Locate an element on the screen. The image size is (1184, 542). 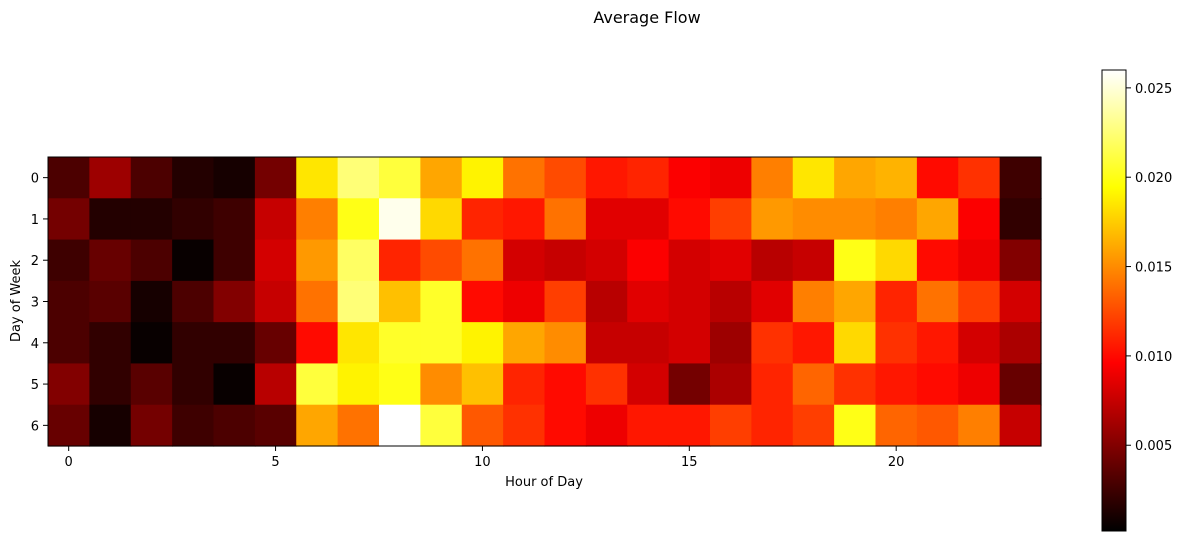
x-tick-label: 0 is located at coordinates (69, 462).